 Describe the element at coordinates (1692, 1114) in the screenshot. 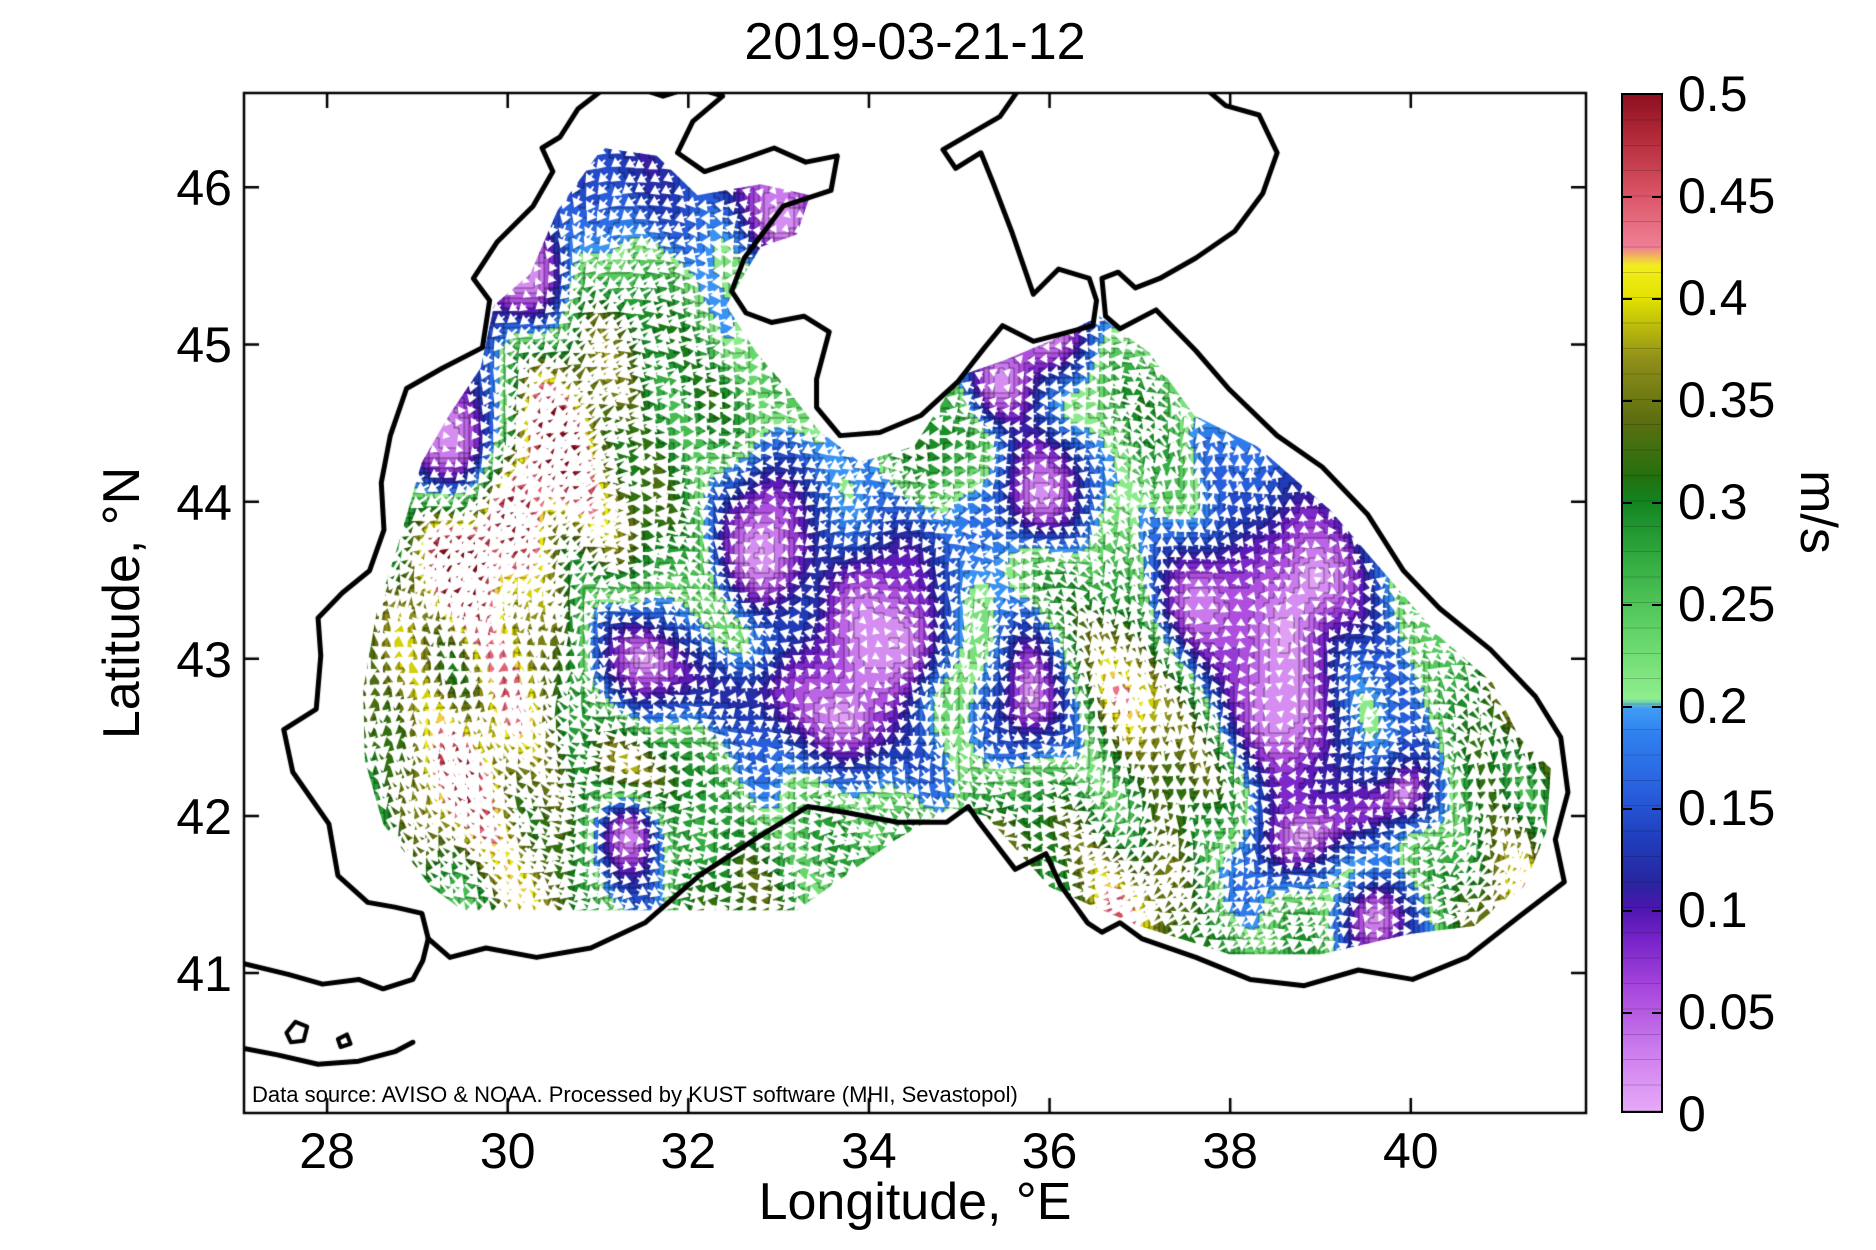

I see `colorbar-tick-label: 0` at that location.